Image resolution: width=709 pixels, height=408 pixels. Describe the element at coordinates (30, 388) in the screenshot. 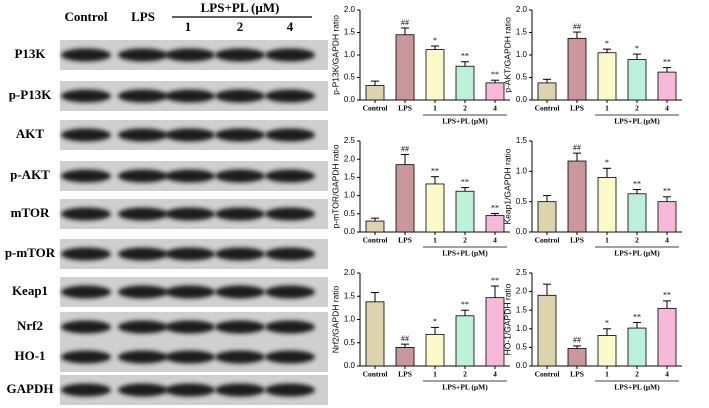

I see `row-label: GAPDH` at that location.